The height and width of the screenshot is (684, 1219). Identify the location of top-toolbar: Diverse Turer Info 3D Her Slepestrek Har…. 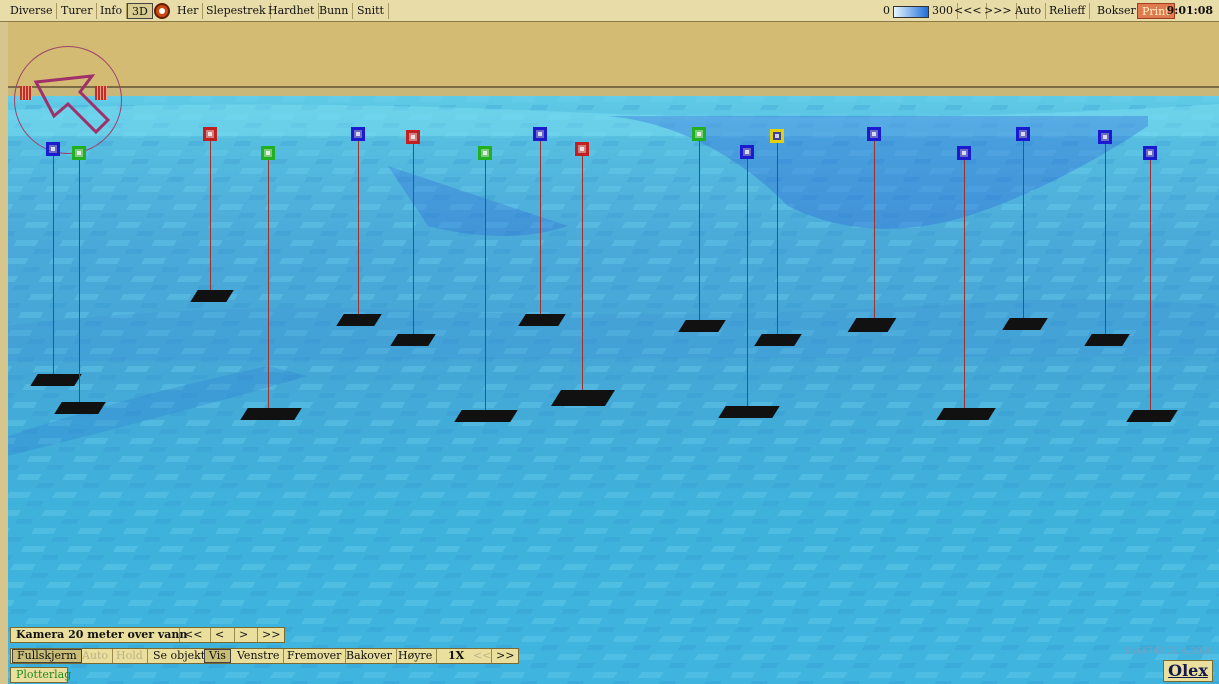
(609, 11).